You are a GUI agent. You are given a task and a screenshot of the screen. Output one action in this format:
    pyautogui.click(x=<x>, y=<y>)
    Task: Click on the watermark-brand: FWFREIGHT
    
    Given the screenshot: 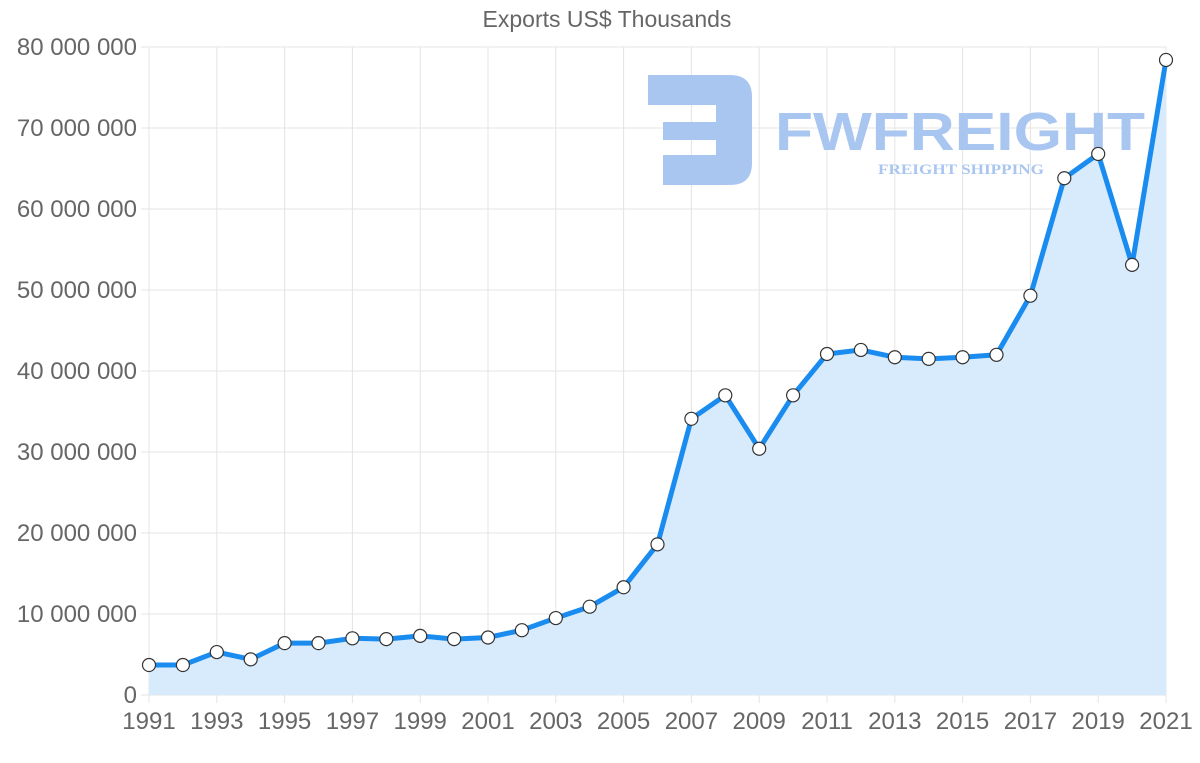 What is the action you would take?
    pyautogui.click(x=960, y=132)
    